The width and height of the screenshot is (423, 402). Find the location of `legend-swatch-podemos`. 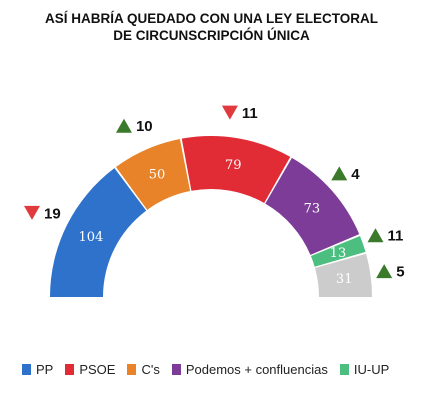

legend-swatch-podemos is located at coordinates (176, 369).